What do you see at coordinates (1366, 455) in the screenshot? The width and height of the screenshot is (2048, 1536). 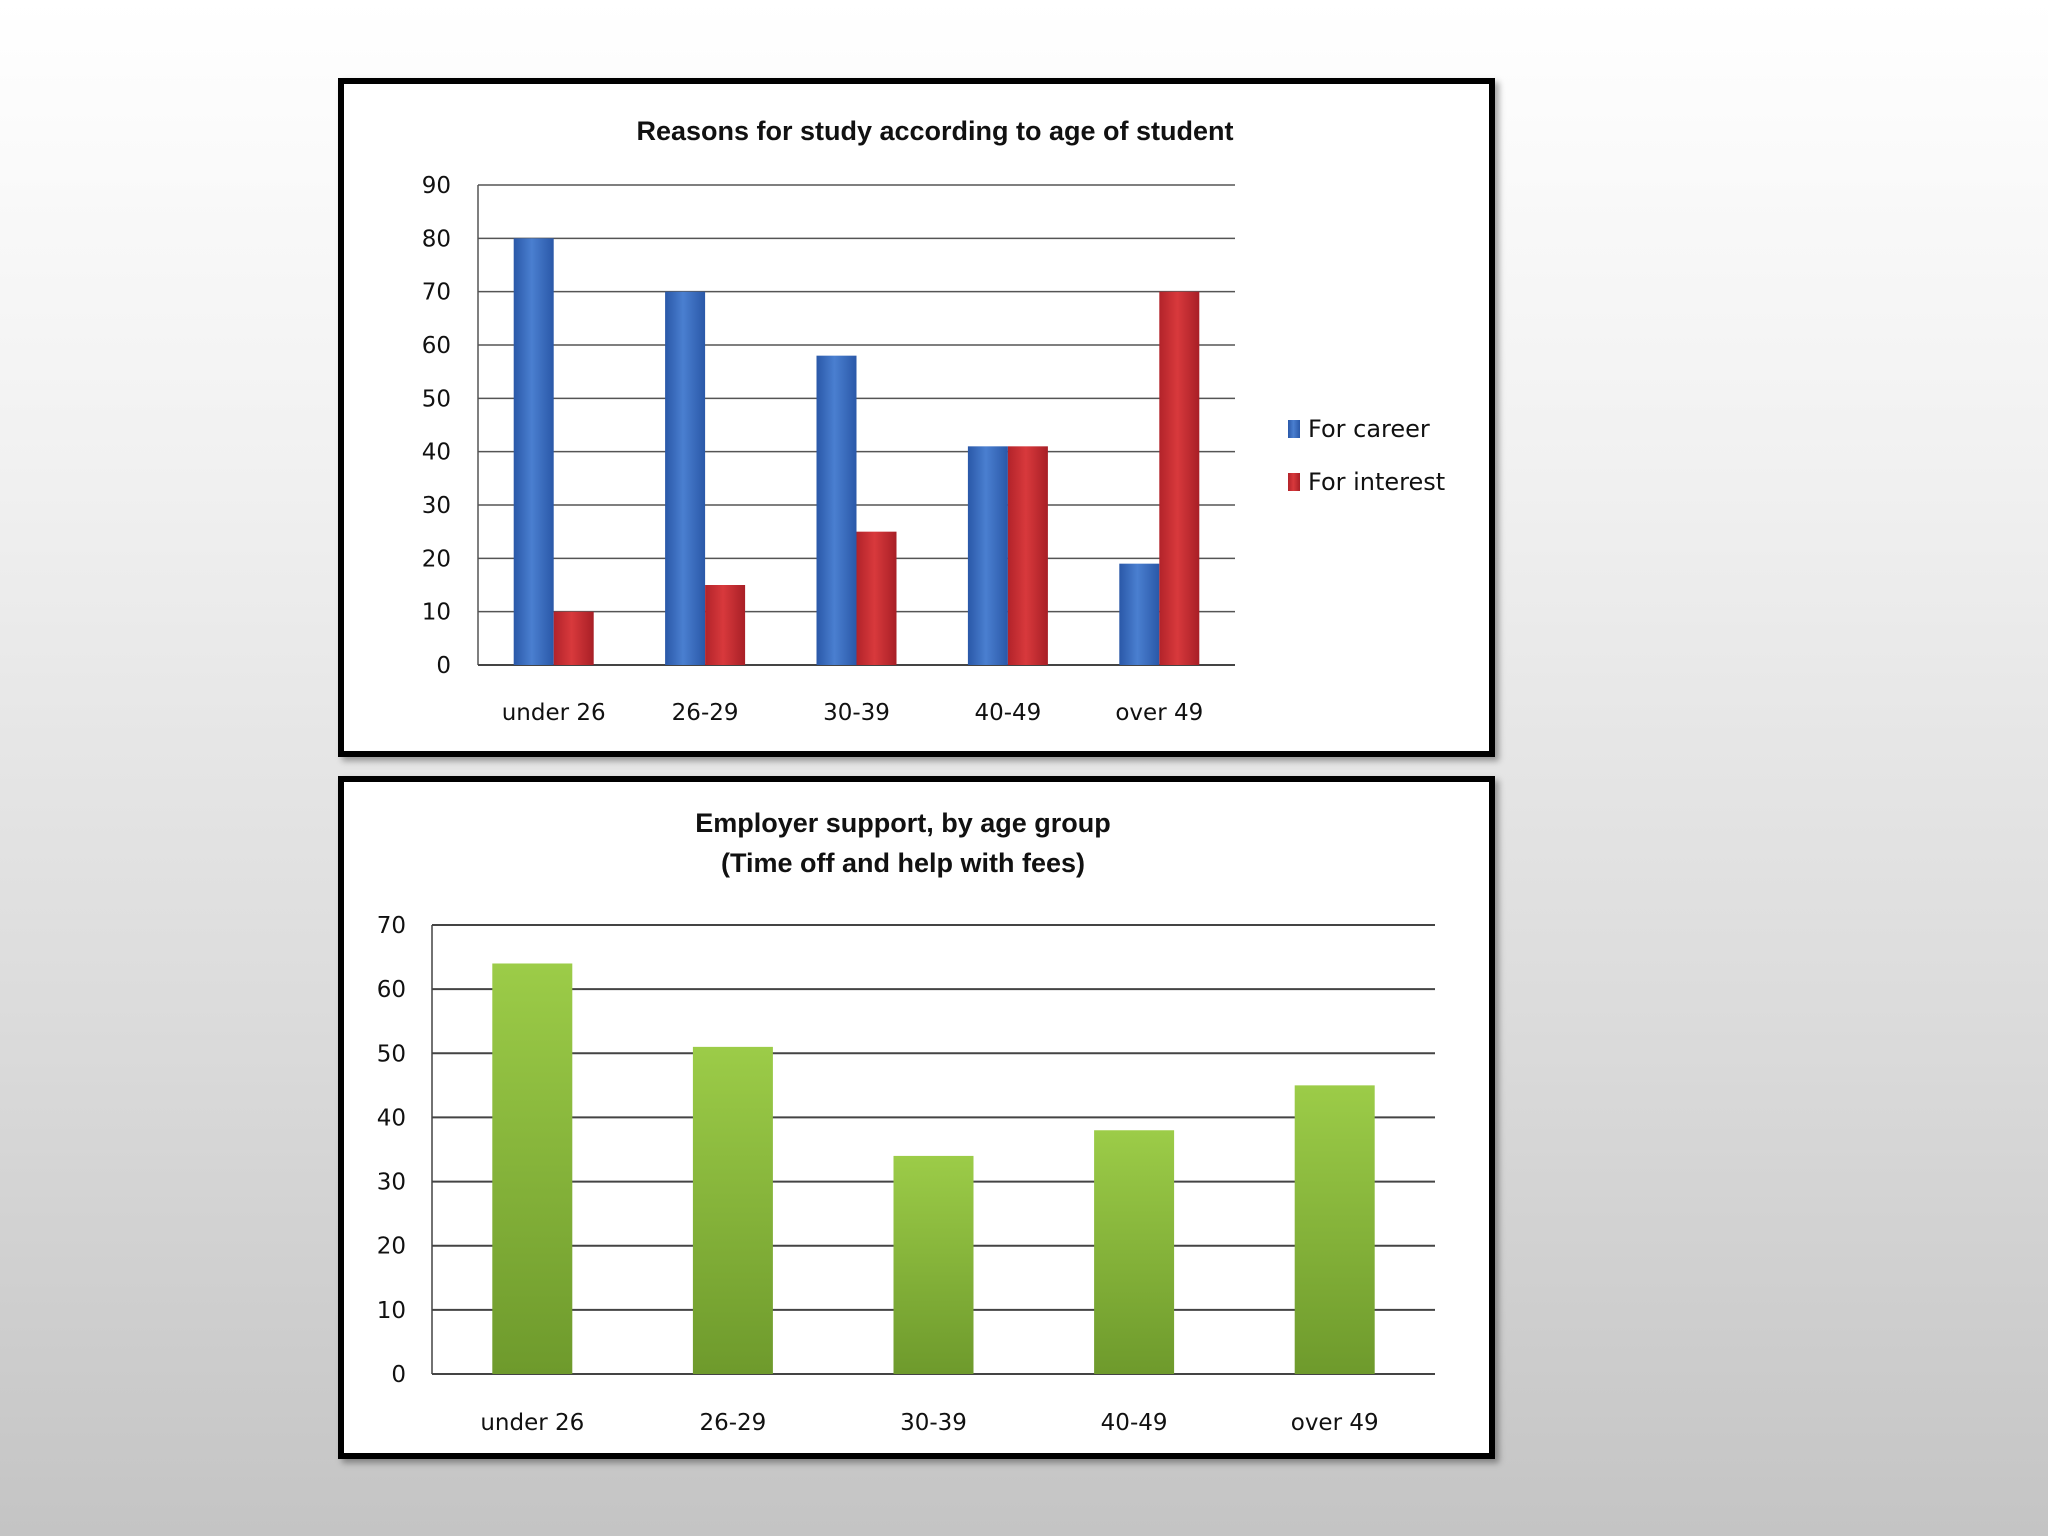 I see `legend: For career For interest` at bounding box center [1366, 455].